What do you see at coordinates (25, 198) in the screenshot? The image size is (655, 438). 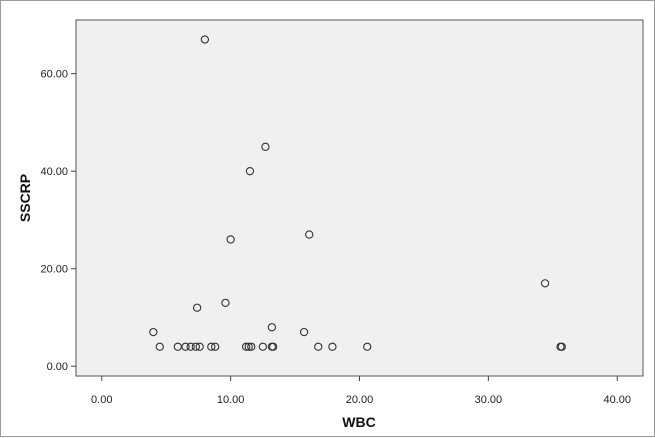 I see `y-axis-title: SSCRP` at bounding box center [25, 198].